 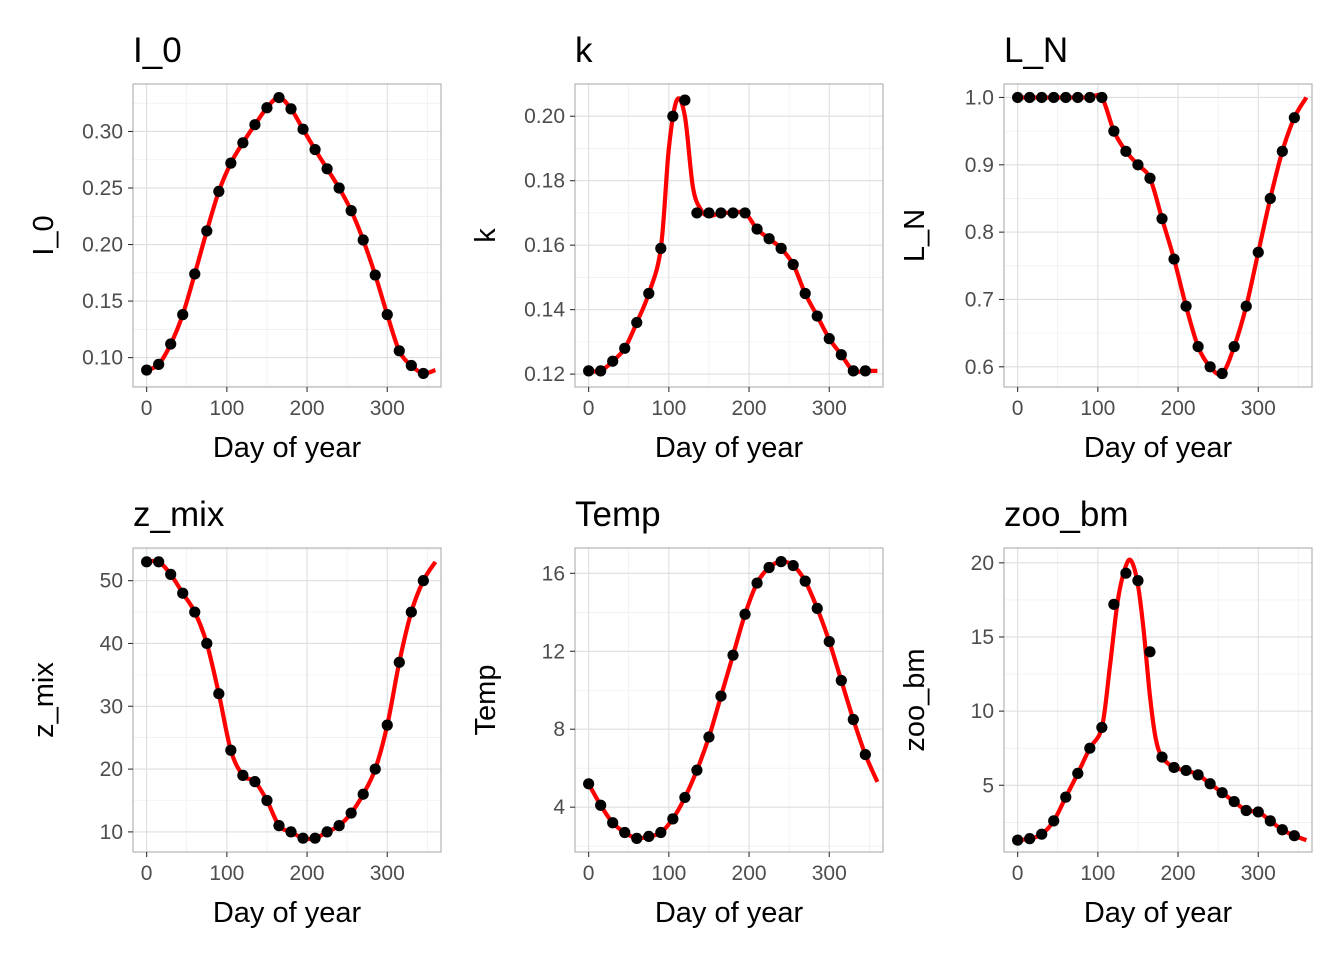 What do you see at coordinates (979, 299) in the screenshot?
I see `y-tick-label: 0.7` at bounding box center [979, 299].